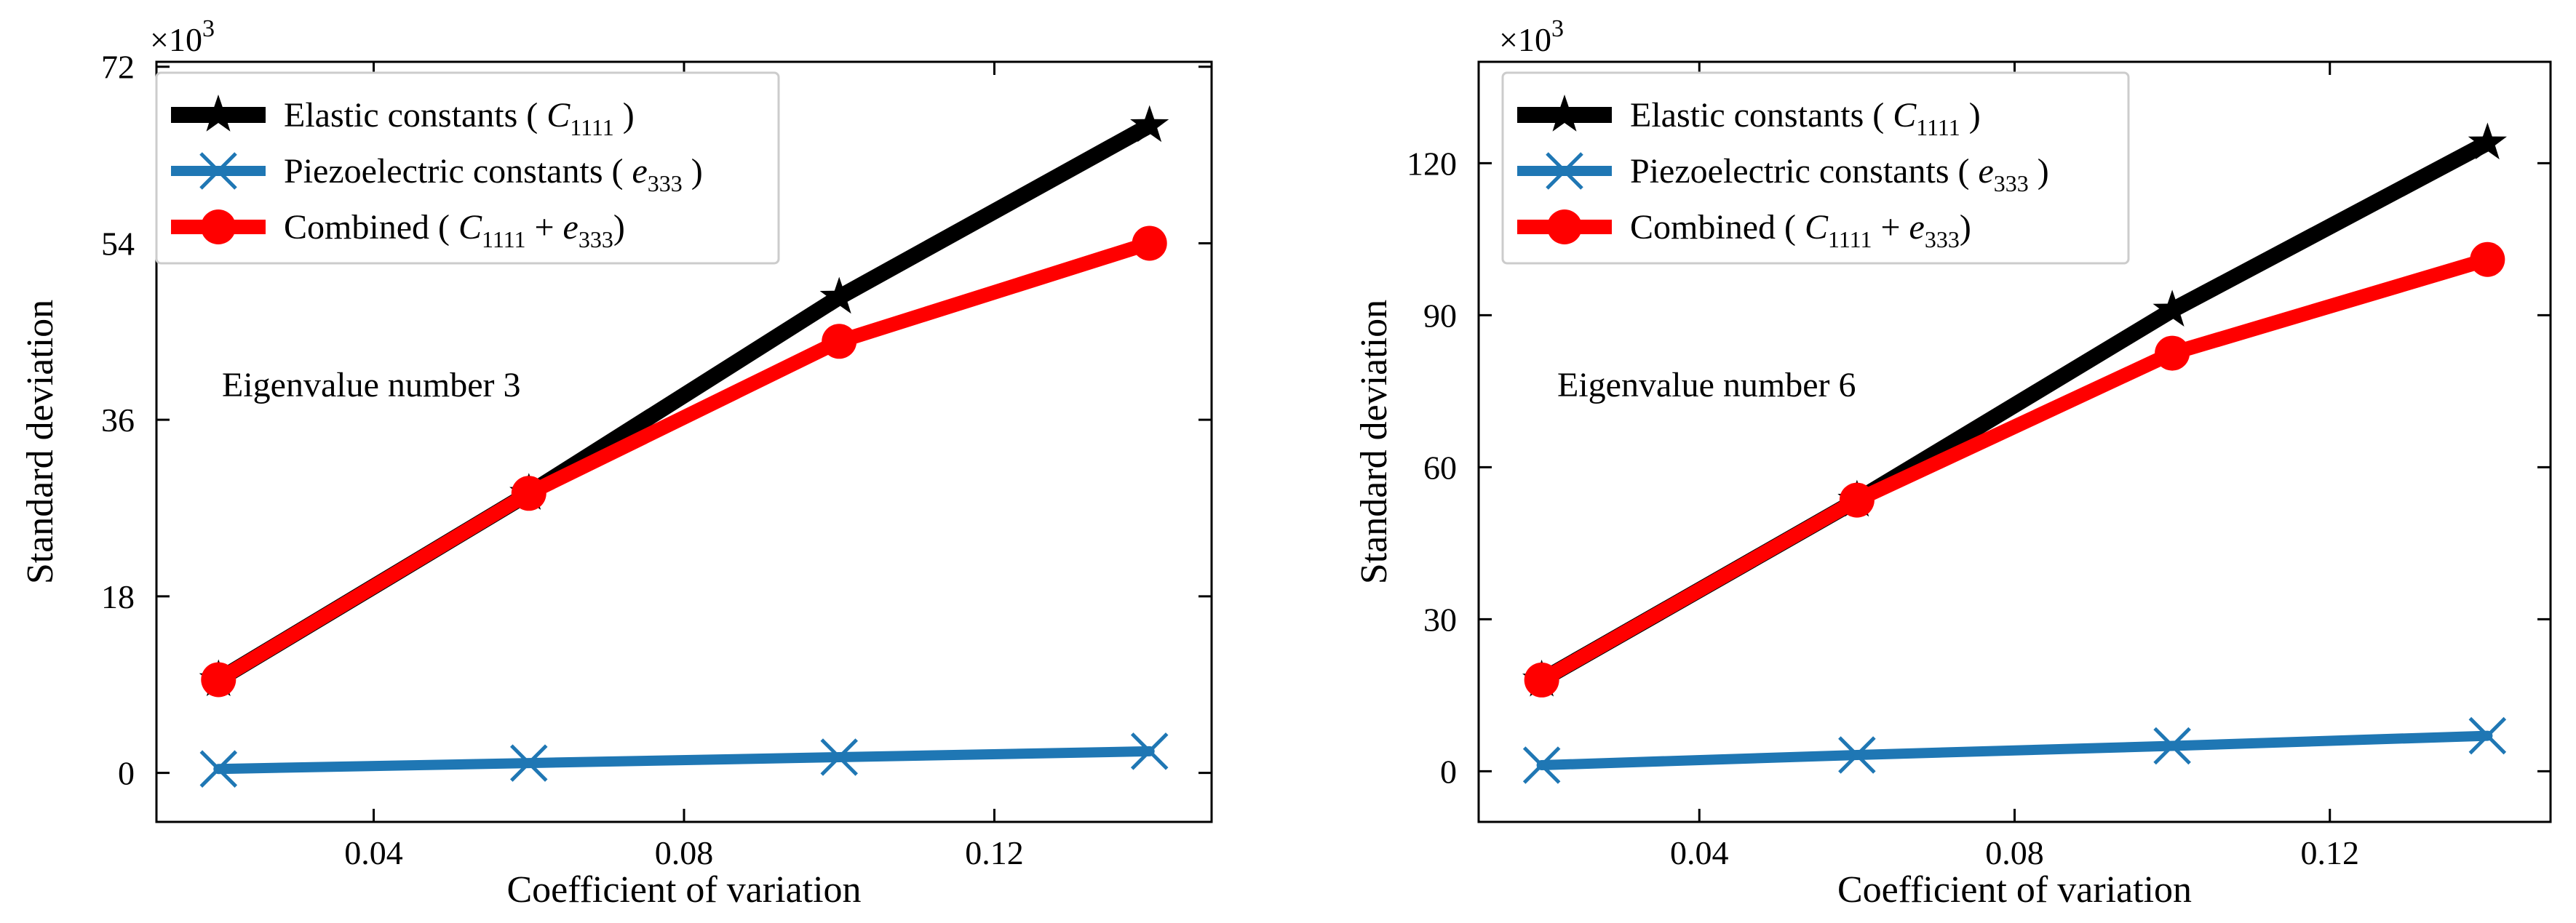  What do you see at coordinates (1440, 468) in the screenshot?
I see `y-tick-label: 60` at bounding box center [1440, 468].